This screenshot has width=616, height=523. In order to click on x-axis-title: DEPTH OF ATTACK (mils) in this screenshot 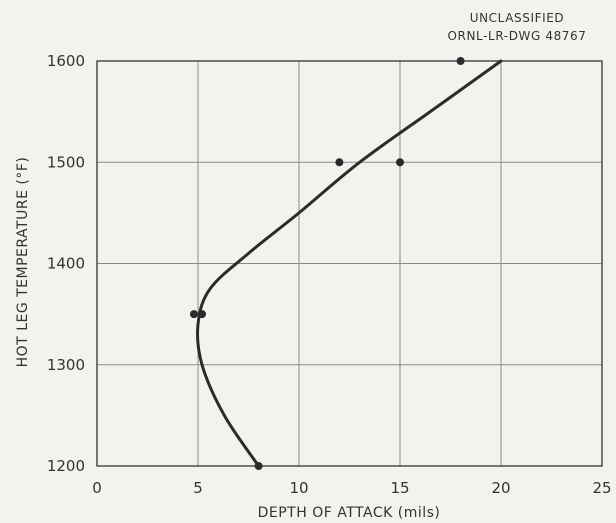, I will do `click(349, 513)`.